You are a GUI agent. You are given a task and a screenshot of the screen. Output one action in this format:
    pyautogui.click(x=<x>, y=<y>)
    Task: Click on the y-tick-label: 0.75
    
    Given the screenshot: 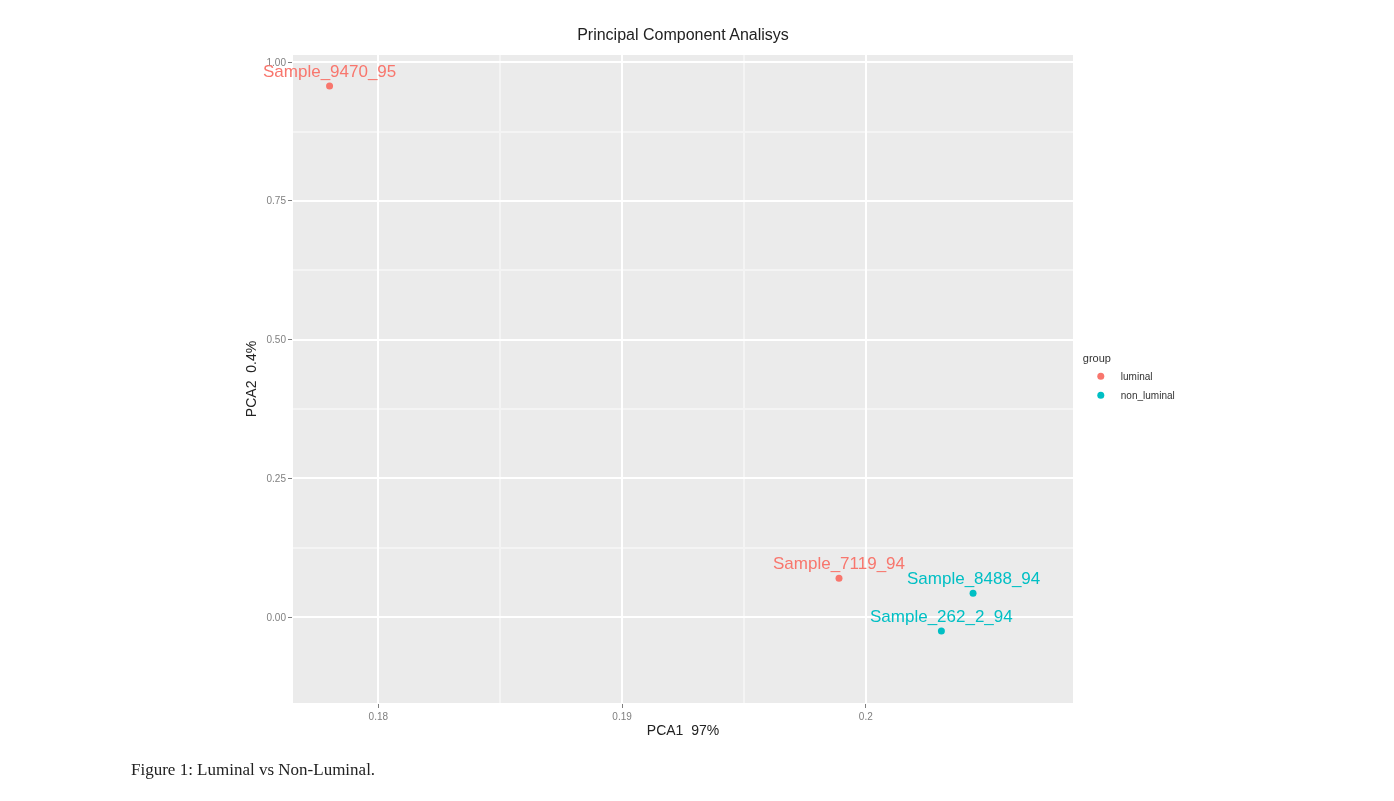 What is the action you would take?
    pyautogui.click(x=276, y=201)
    